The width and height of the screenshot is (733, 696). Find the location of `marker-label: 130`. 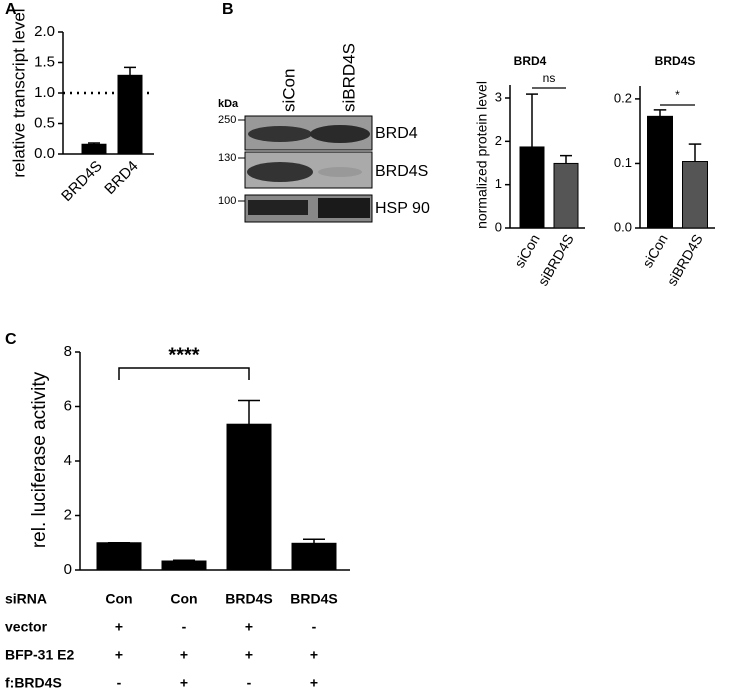

marker-label: 130 is located at coordinates (227, 158).